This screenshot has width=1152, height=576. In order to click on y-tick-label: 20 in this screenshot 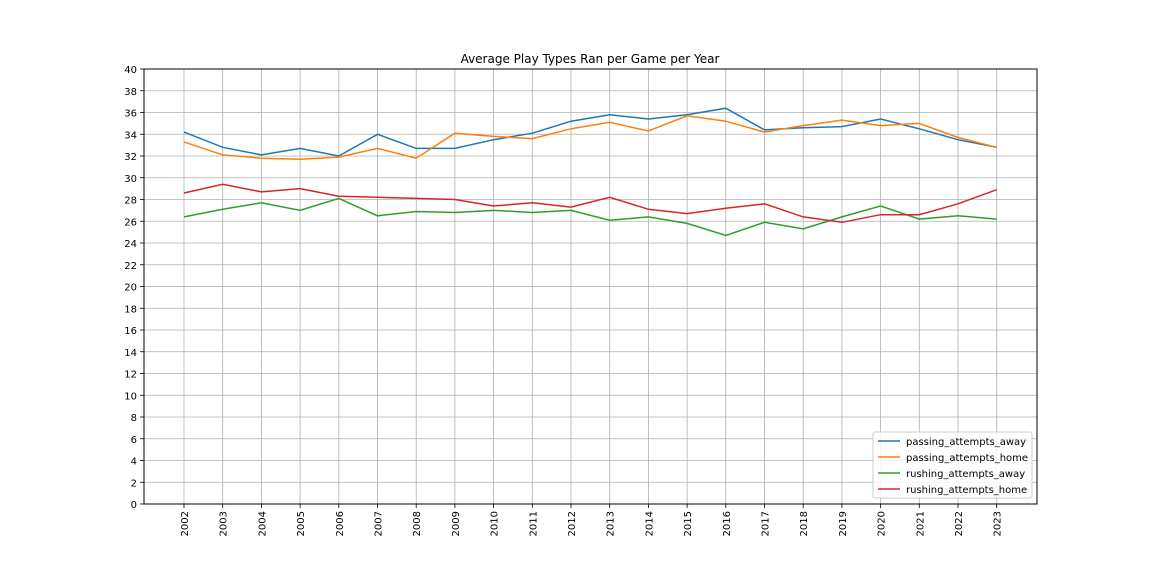, I will do `click(130, 288)`.